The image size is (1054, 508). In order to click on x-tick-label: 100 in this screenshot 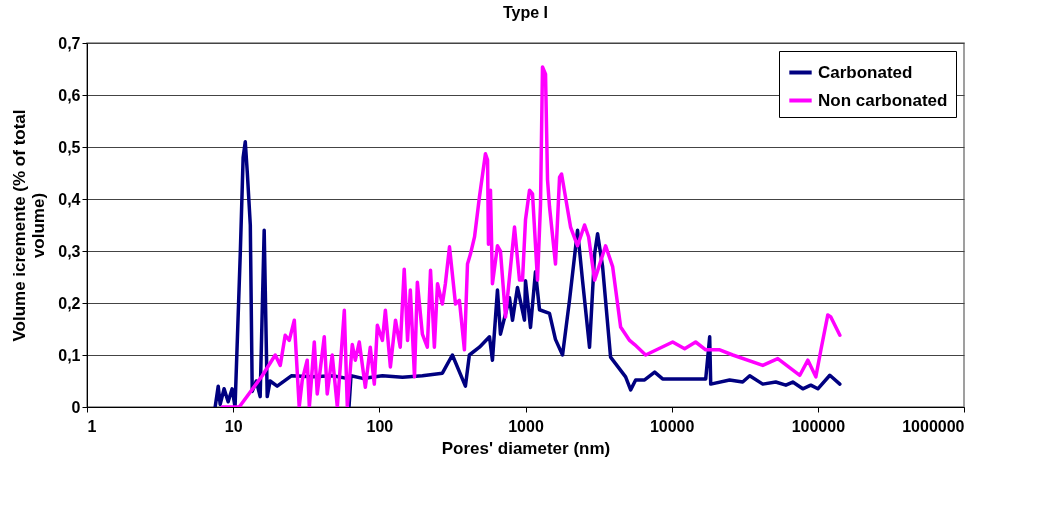, I will do `click(380, 426)`.